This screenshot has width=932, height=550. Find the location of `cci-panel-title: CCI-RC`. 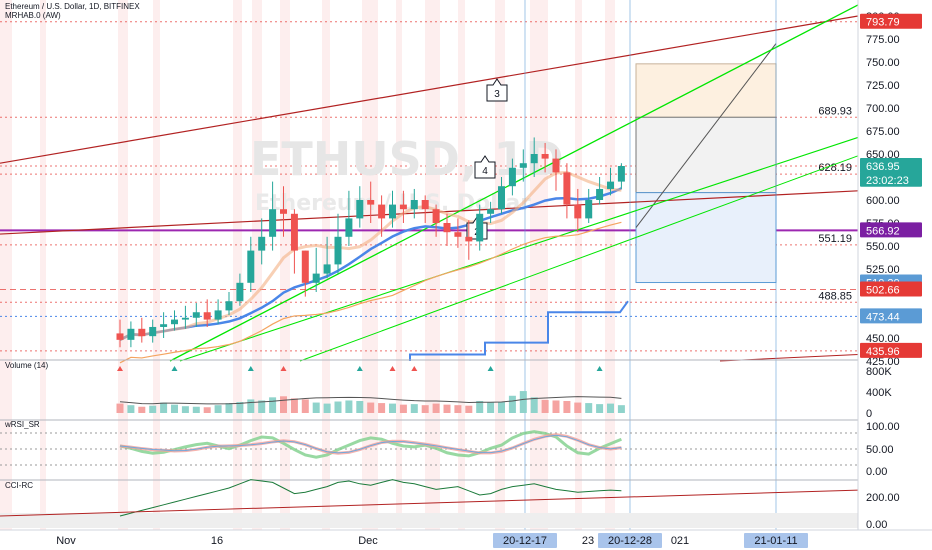

cci-panel-title: CCI-RC is located at coordinates (19, 485).